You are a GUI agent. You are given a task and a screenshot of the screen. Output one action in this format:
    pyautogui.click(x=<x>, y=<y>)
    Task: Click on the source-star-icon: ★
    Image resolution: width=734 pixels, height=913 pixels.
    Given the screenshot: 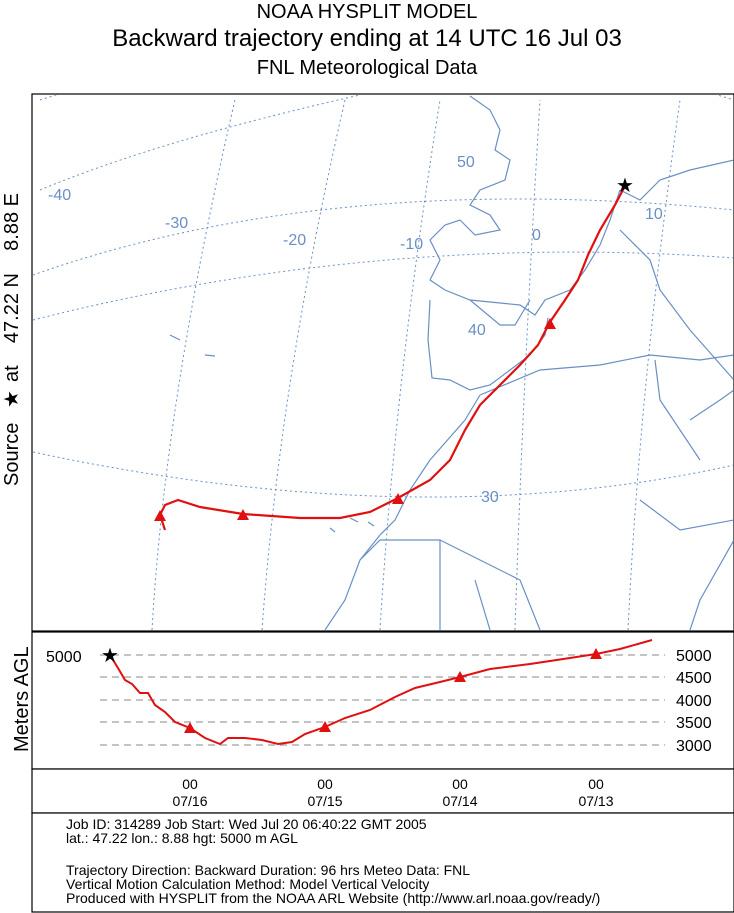 What is the action you would take?
    pyautogui.click(x=12, y=399)
    